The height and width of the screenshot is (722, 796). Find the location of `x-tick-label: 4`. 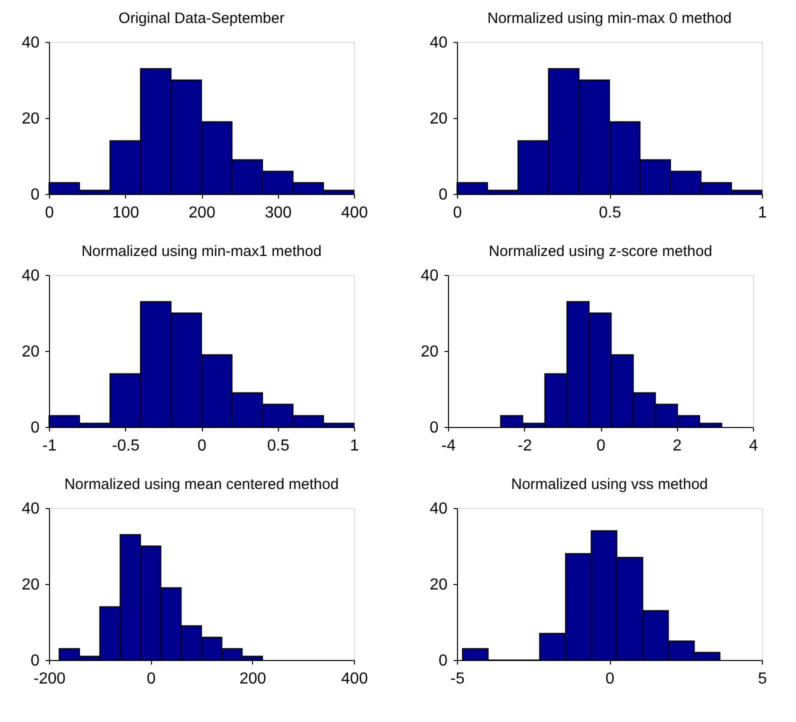

x-tick-label: 4 is located at coordinates (753, 446).